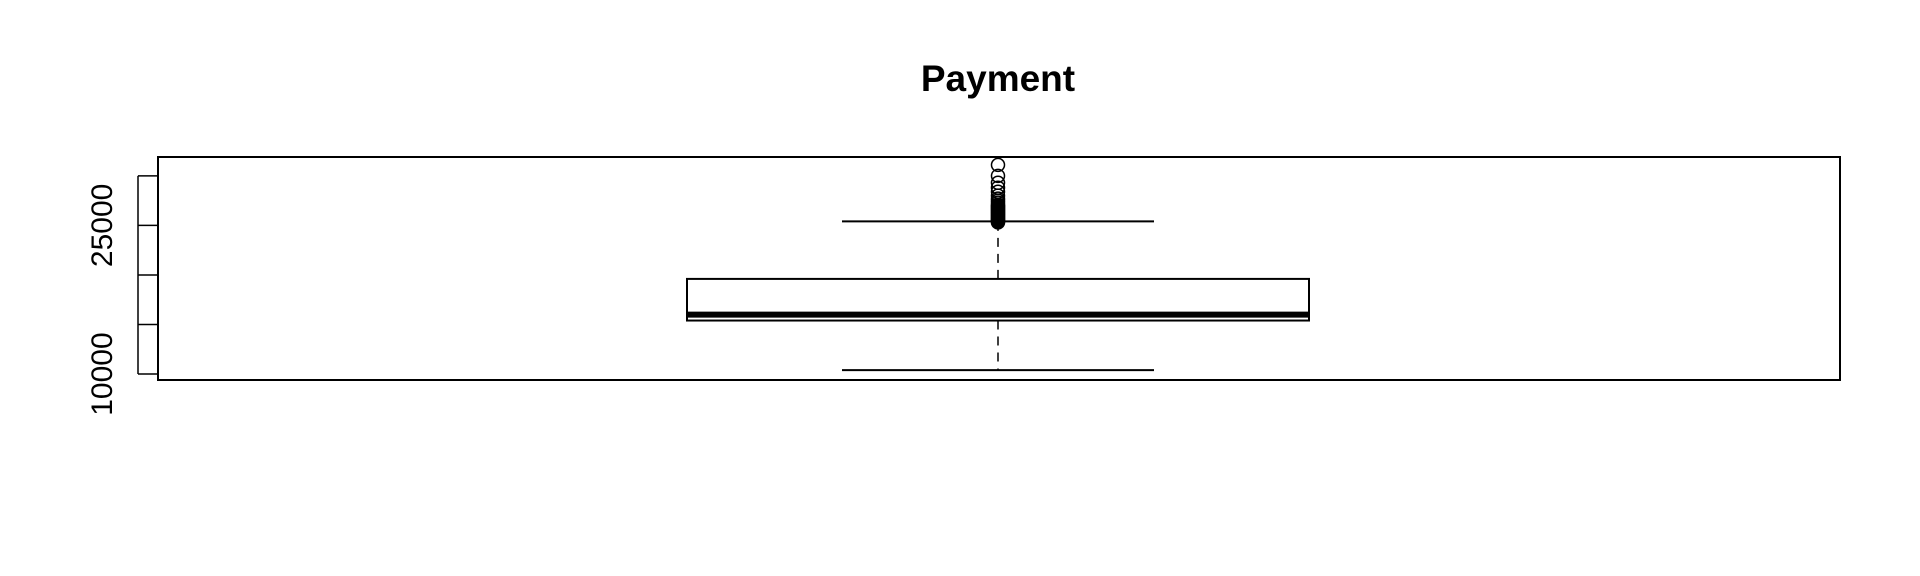  I want to click on outlier-points, so click(998, 193).